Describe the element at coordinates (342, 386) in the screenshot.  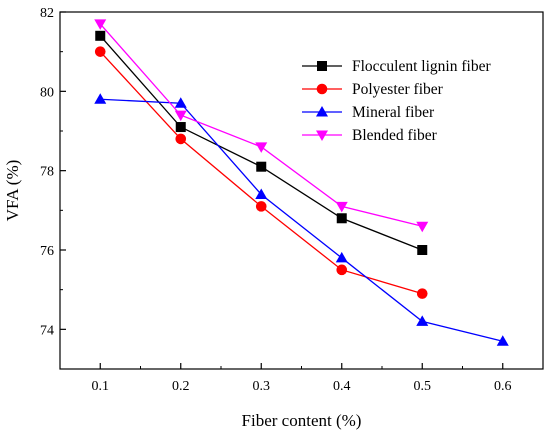
I see `x-tick-label: 0.4` at that location.